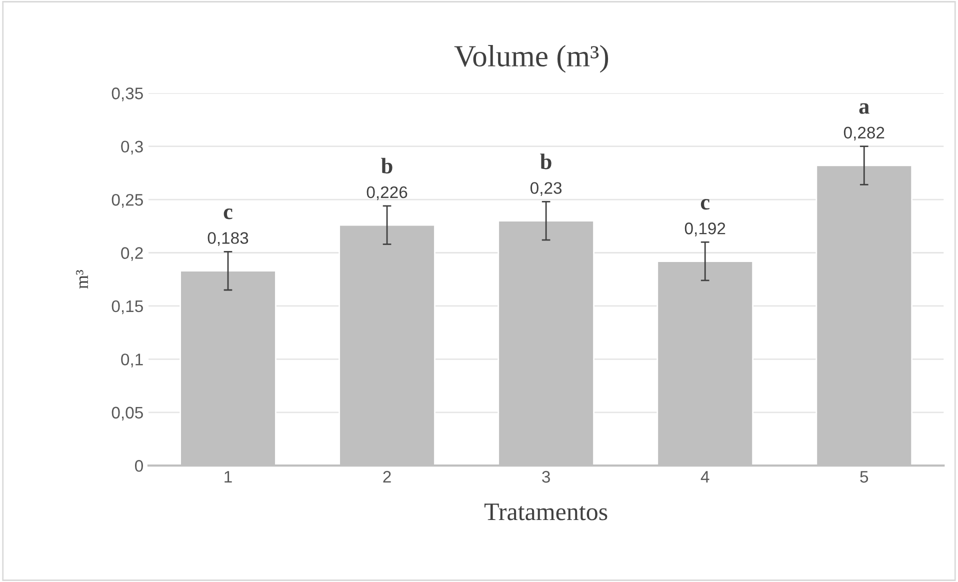 This screenshot has width=958, height=582. Describe the element at coordinates (546, 189) in the screenshot. I see `data-label: 0,23` at that location.